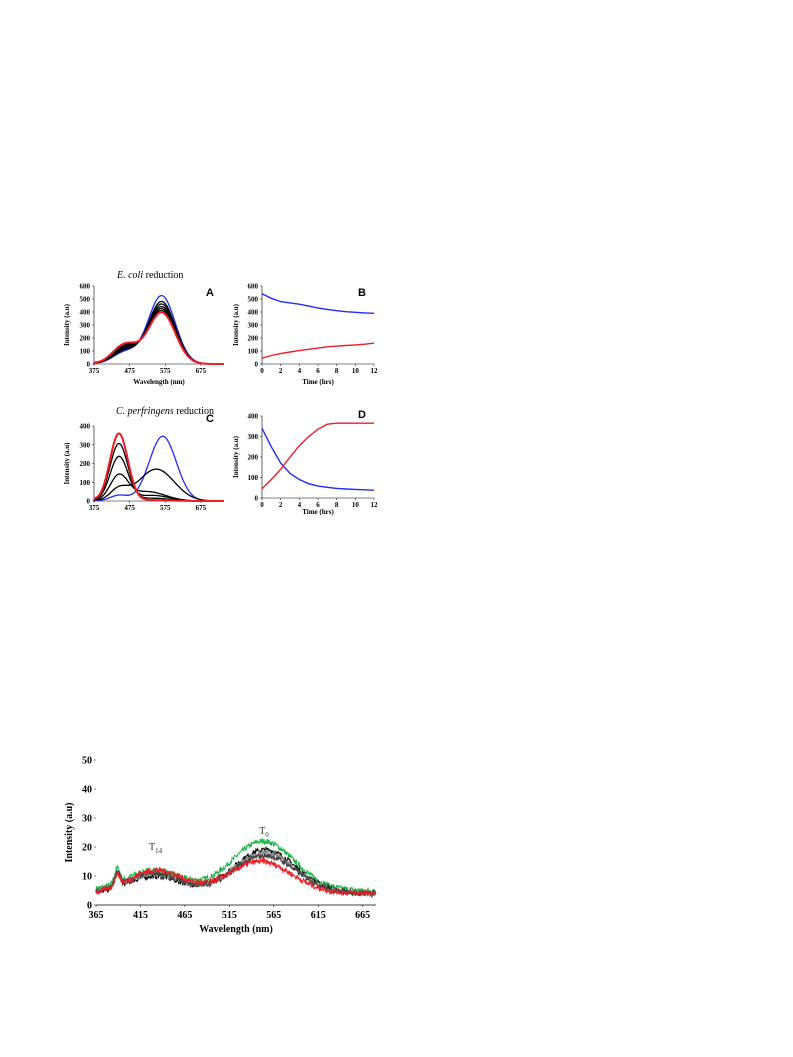  What do you see at coordinates (87, 819) in the screenshot?
I see `y-tick-label: 30` at bounding box center [87, 819].